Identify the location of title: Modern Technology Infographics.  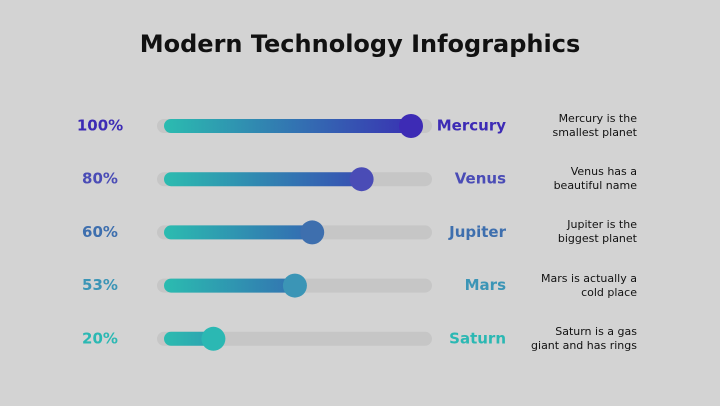
(360, 44).